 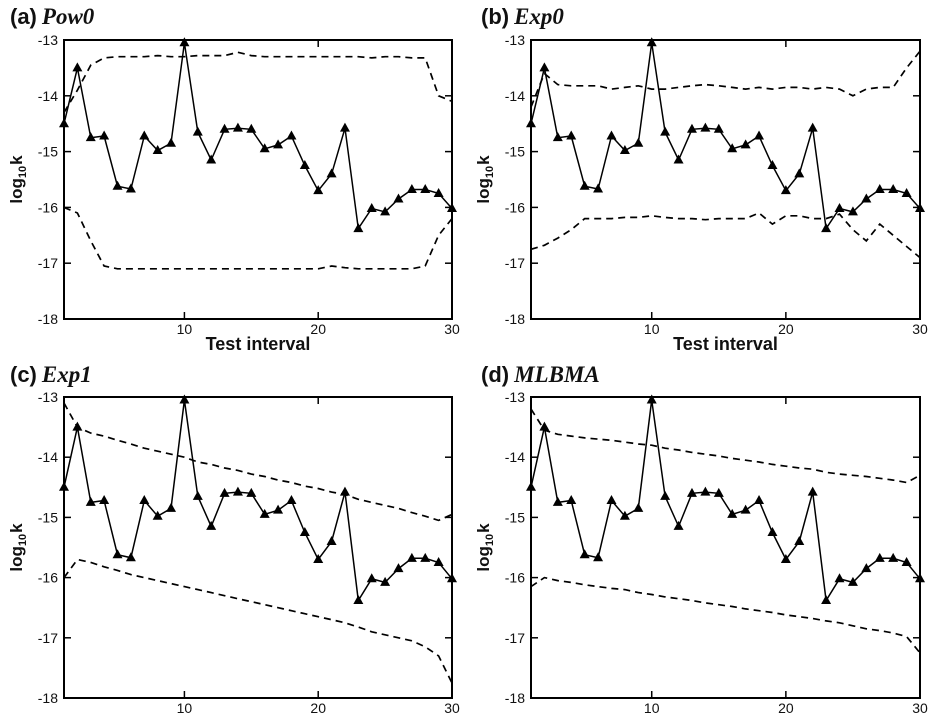 What do you see at coordinates (48, 578) in the screenshot?
I see `y-tick-label: -16` at bounding box center [48, 578].